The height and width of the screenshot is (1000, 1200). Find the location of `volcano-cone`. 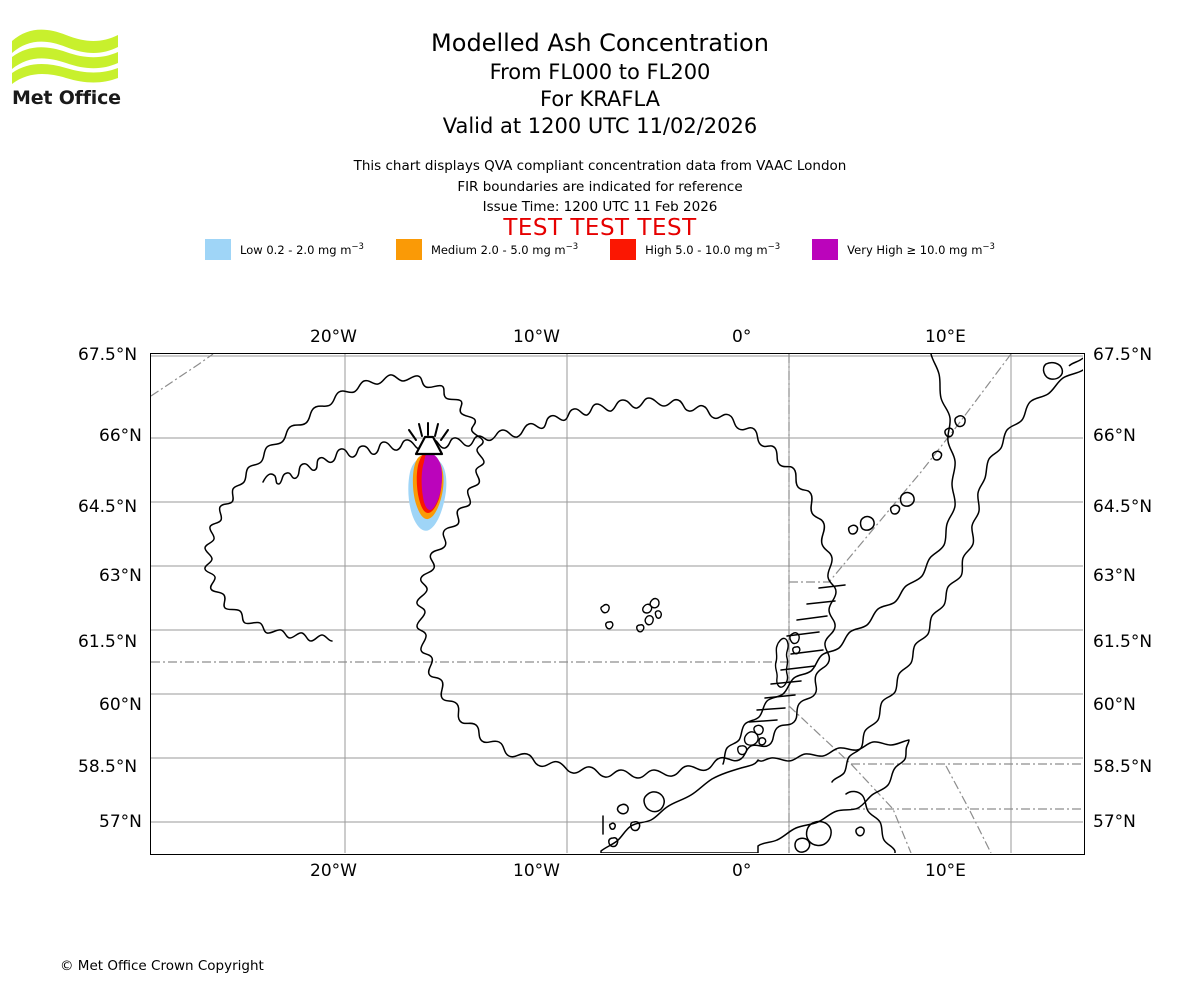

volcano-cone is located at coordinates (429, 445).